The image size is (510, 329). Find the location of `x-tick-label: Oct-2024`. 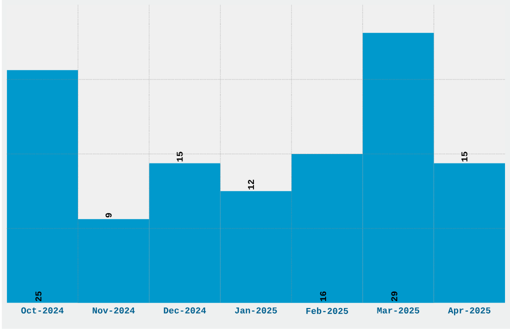

x-tick-label: Oct-2024 is located at coordinates (42, 311).